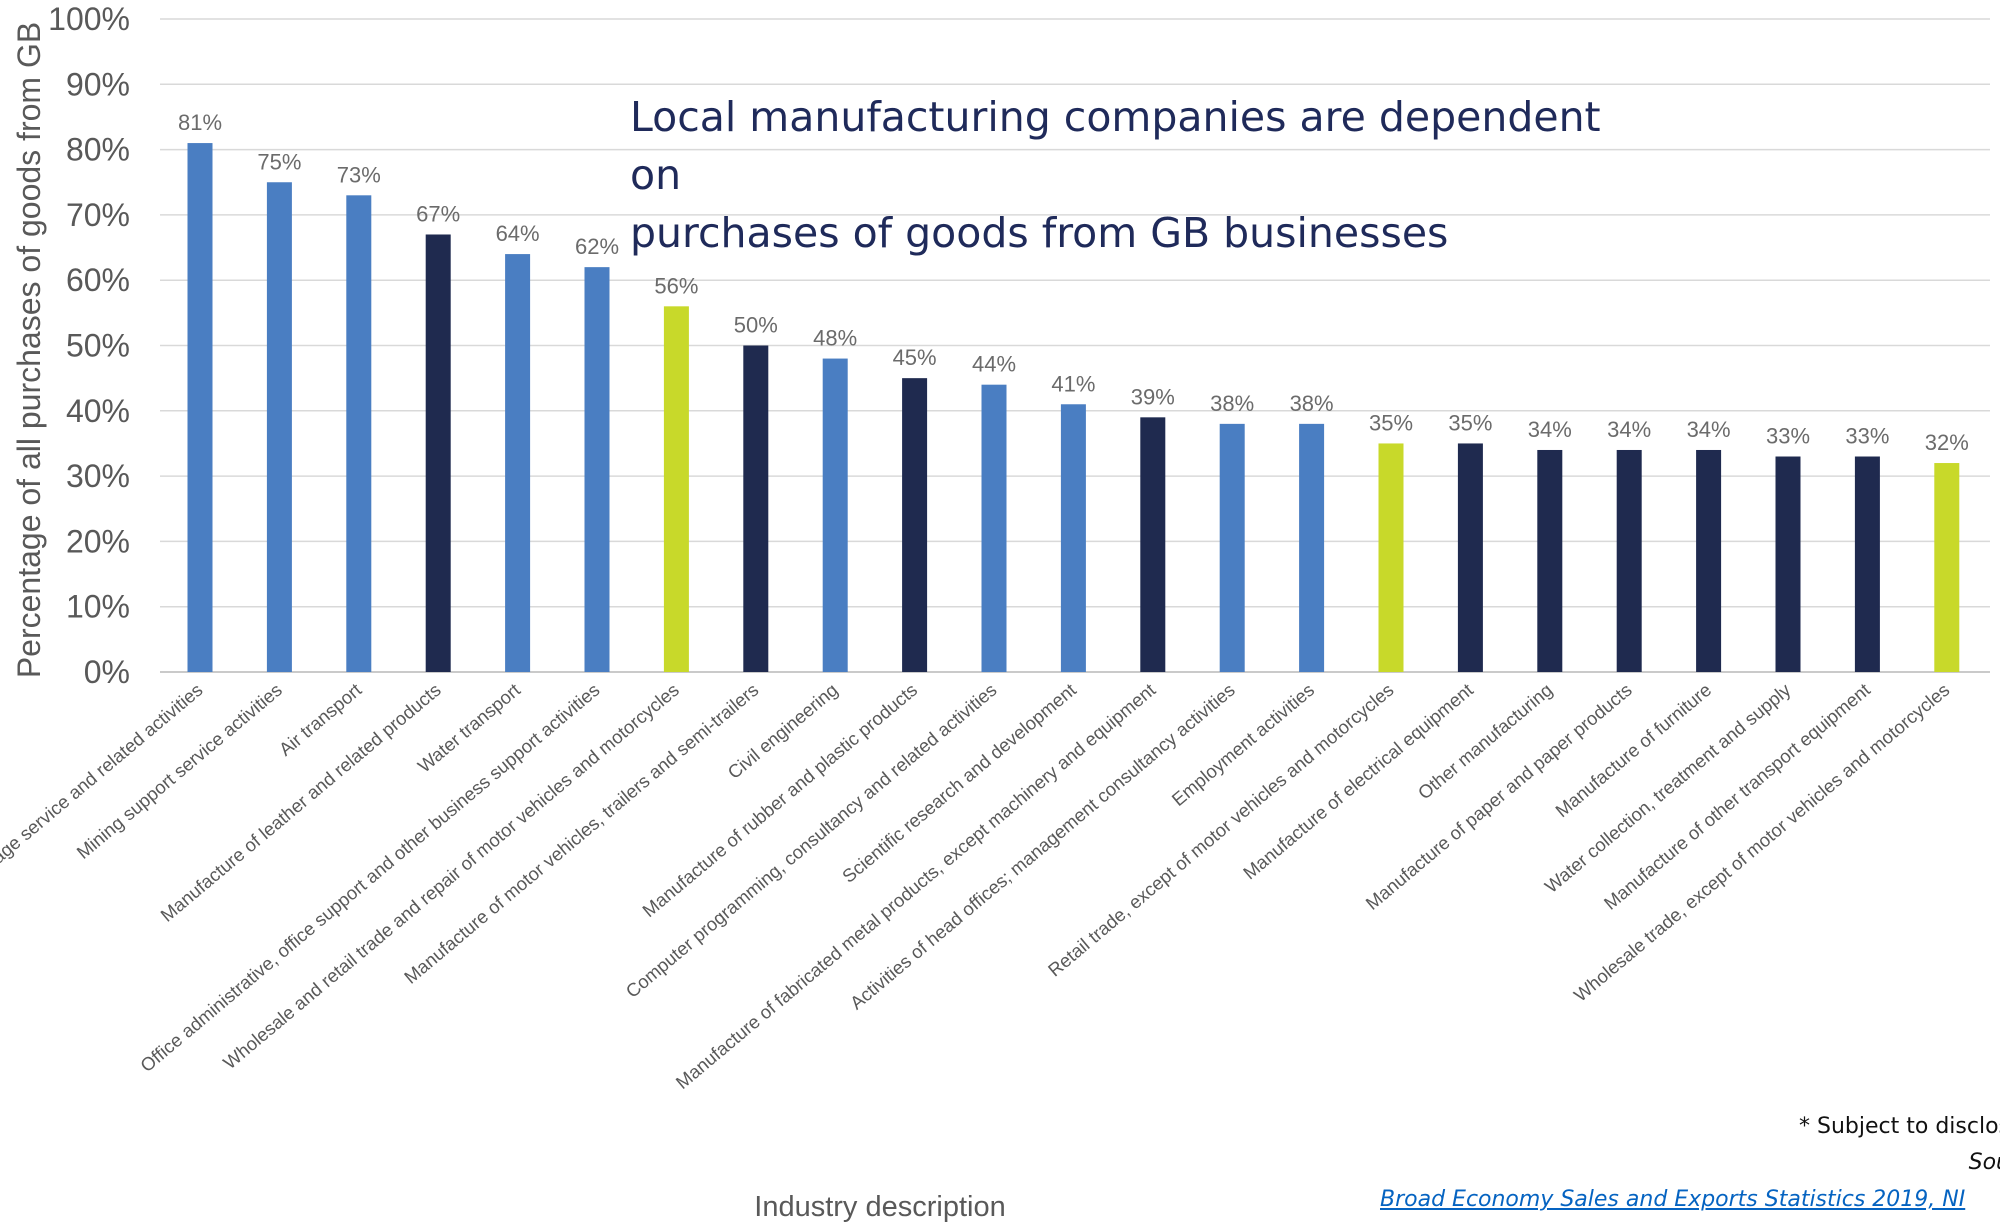 This screenshot has height=1222, width=2000. What do you see at coordinates (98, 84) in the screenshot?
I see `y-tick-label: 90%` at bounding box center [98, 84].